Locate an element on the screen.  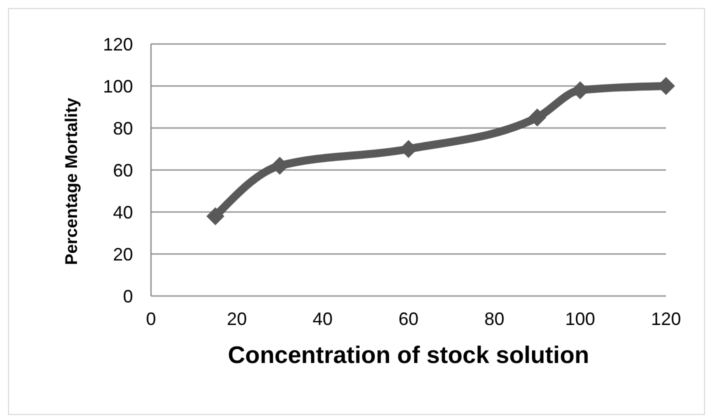
y-tick-label: 60 is located at coordinates (122, 170).